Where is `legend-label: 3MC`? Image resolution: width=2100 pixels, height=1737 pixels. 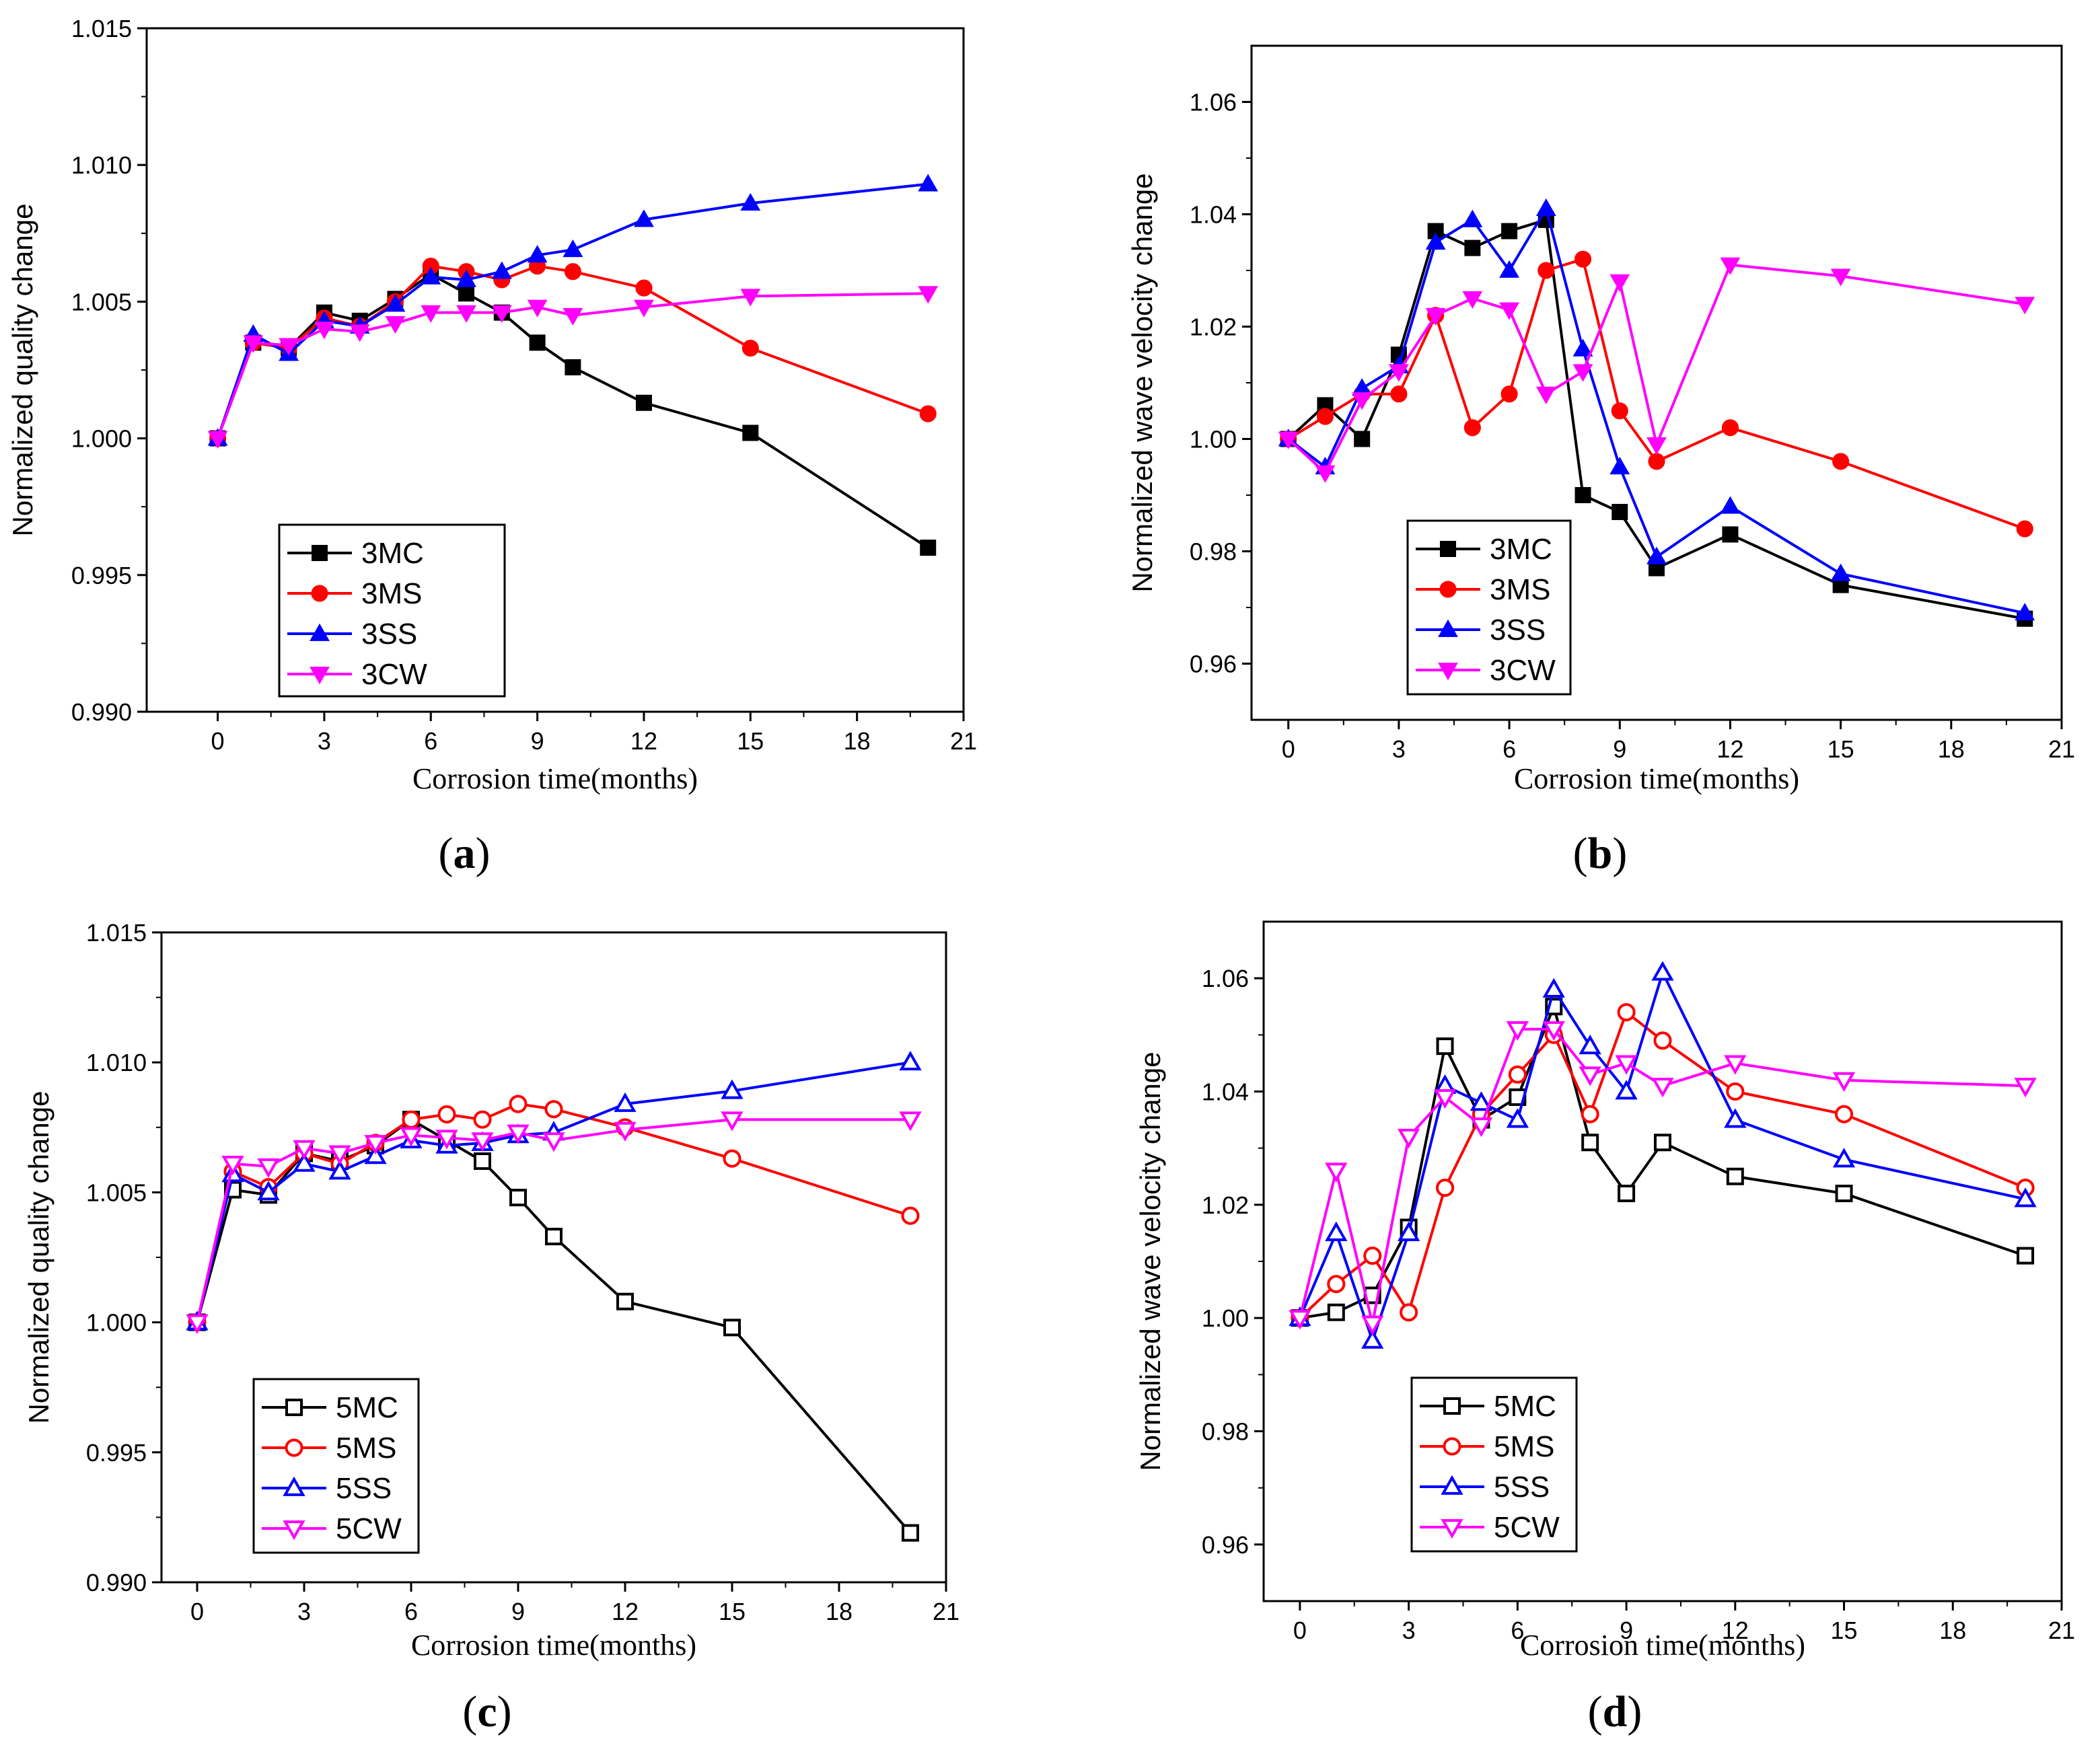
legend-label: 3MC is located at coordinates (1521, 549).